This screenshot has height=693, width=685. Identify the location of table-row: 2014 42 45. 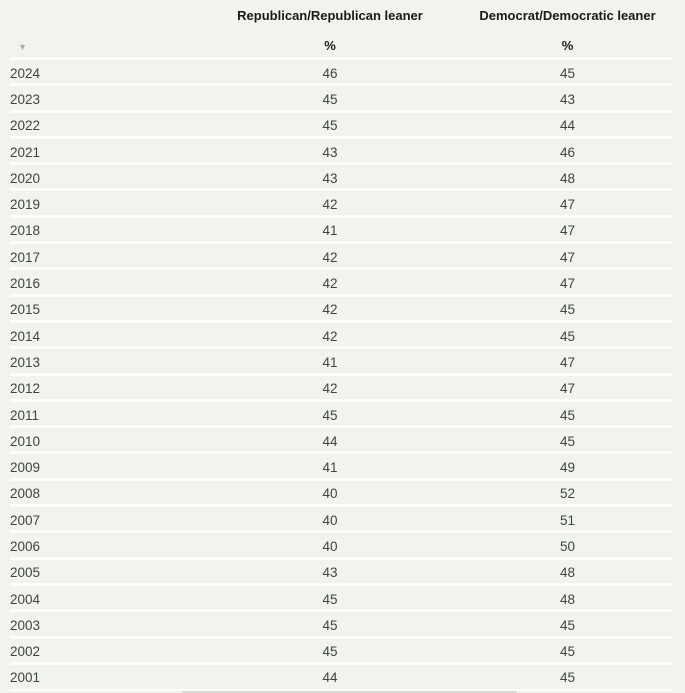
(342, 336).